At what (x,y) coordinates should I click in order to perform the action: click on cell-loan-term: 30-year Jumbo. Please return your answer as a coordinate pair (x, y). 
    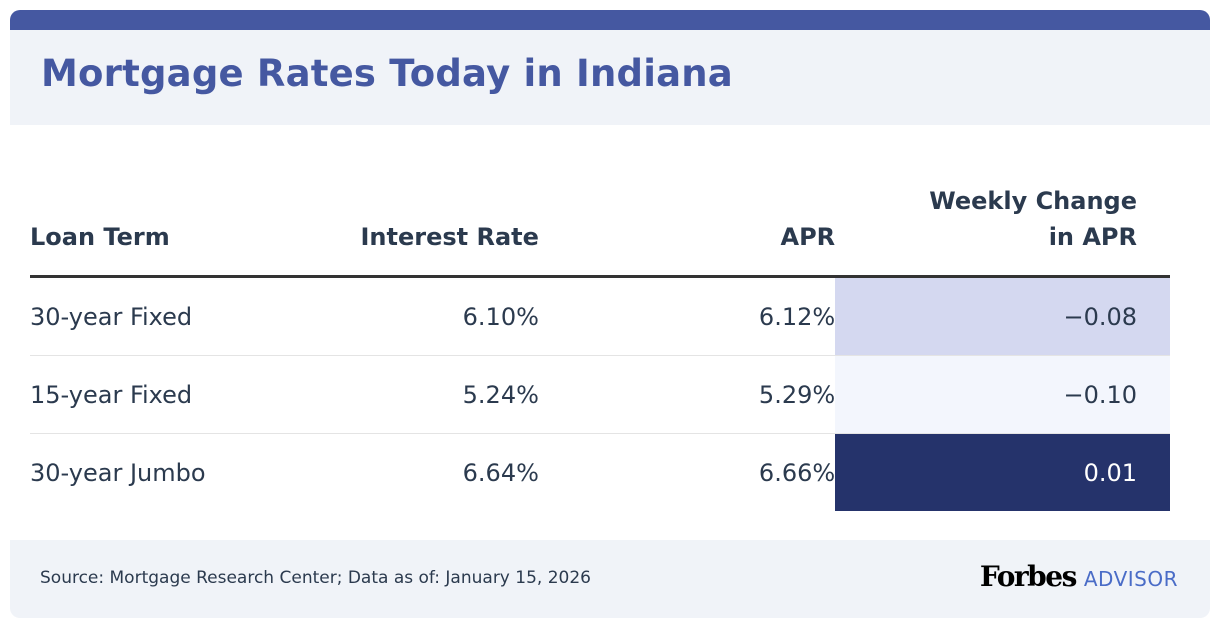
    Looking at the image, I should click on (118, 472).